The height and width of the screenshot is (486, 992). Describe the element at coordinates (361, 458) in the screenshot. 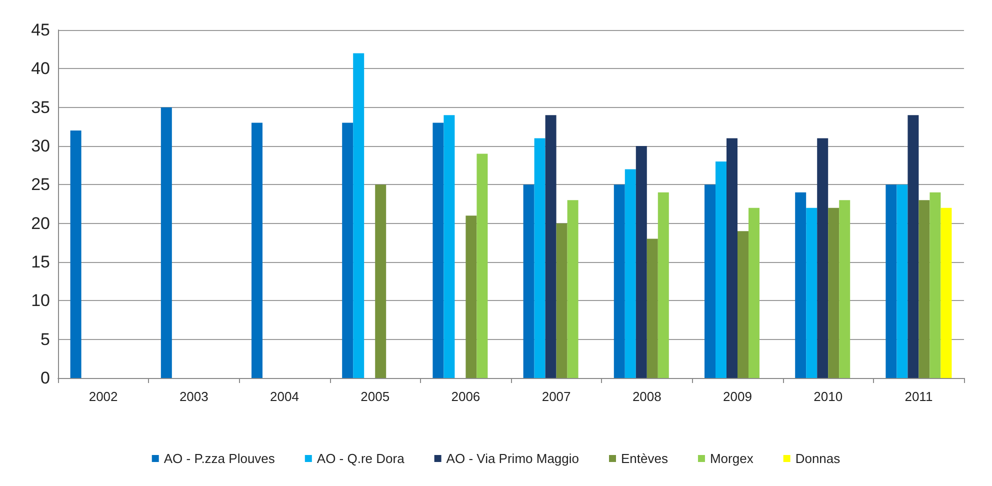

I see `legend-label: AO - Q.re Dora` at that location.